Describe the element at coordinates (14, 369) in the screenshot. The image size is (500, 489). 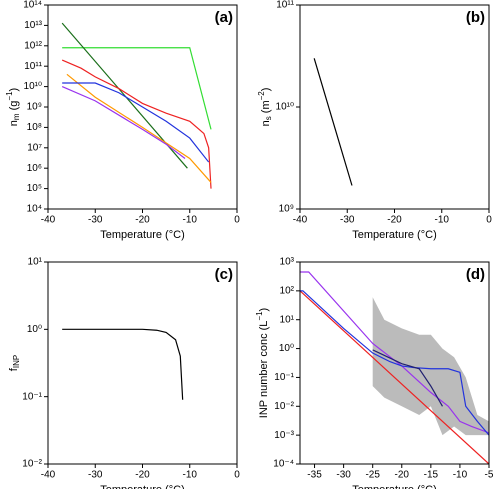
I see `y-label-part: f` at that location.